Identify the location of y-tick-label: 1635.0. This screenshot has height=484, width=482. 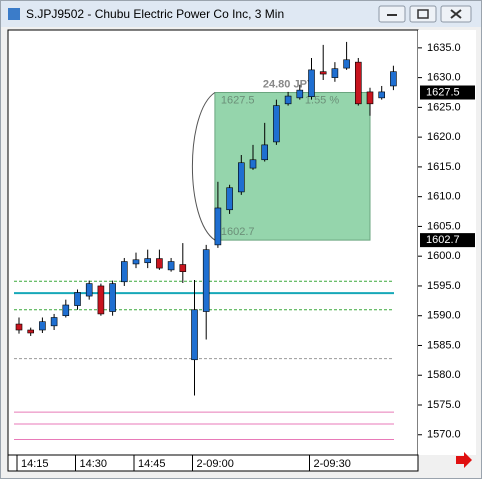
(444, 48).